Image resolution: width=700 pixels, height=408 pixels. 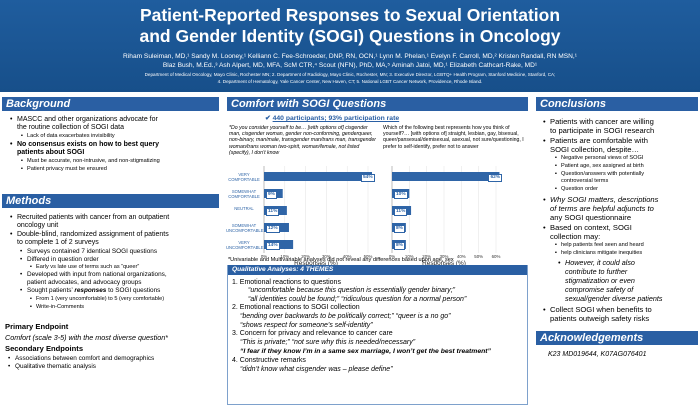 What do you see at coordinates (37, 326) in the screenshot?
I see `primary-endpoint-title: Primary Endpoint` at bounding box center [37, 326].